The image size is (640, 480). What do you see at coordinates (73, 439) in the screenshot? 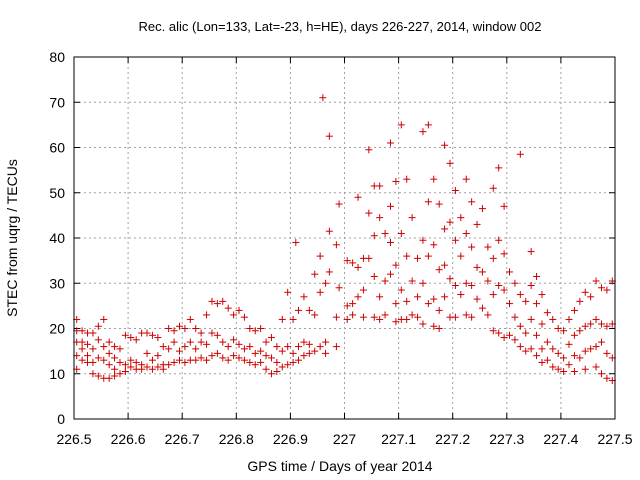
I see `x-tick-label: 226.5` at bounding box center [73, 439].